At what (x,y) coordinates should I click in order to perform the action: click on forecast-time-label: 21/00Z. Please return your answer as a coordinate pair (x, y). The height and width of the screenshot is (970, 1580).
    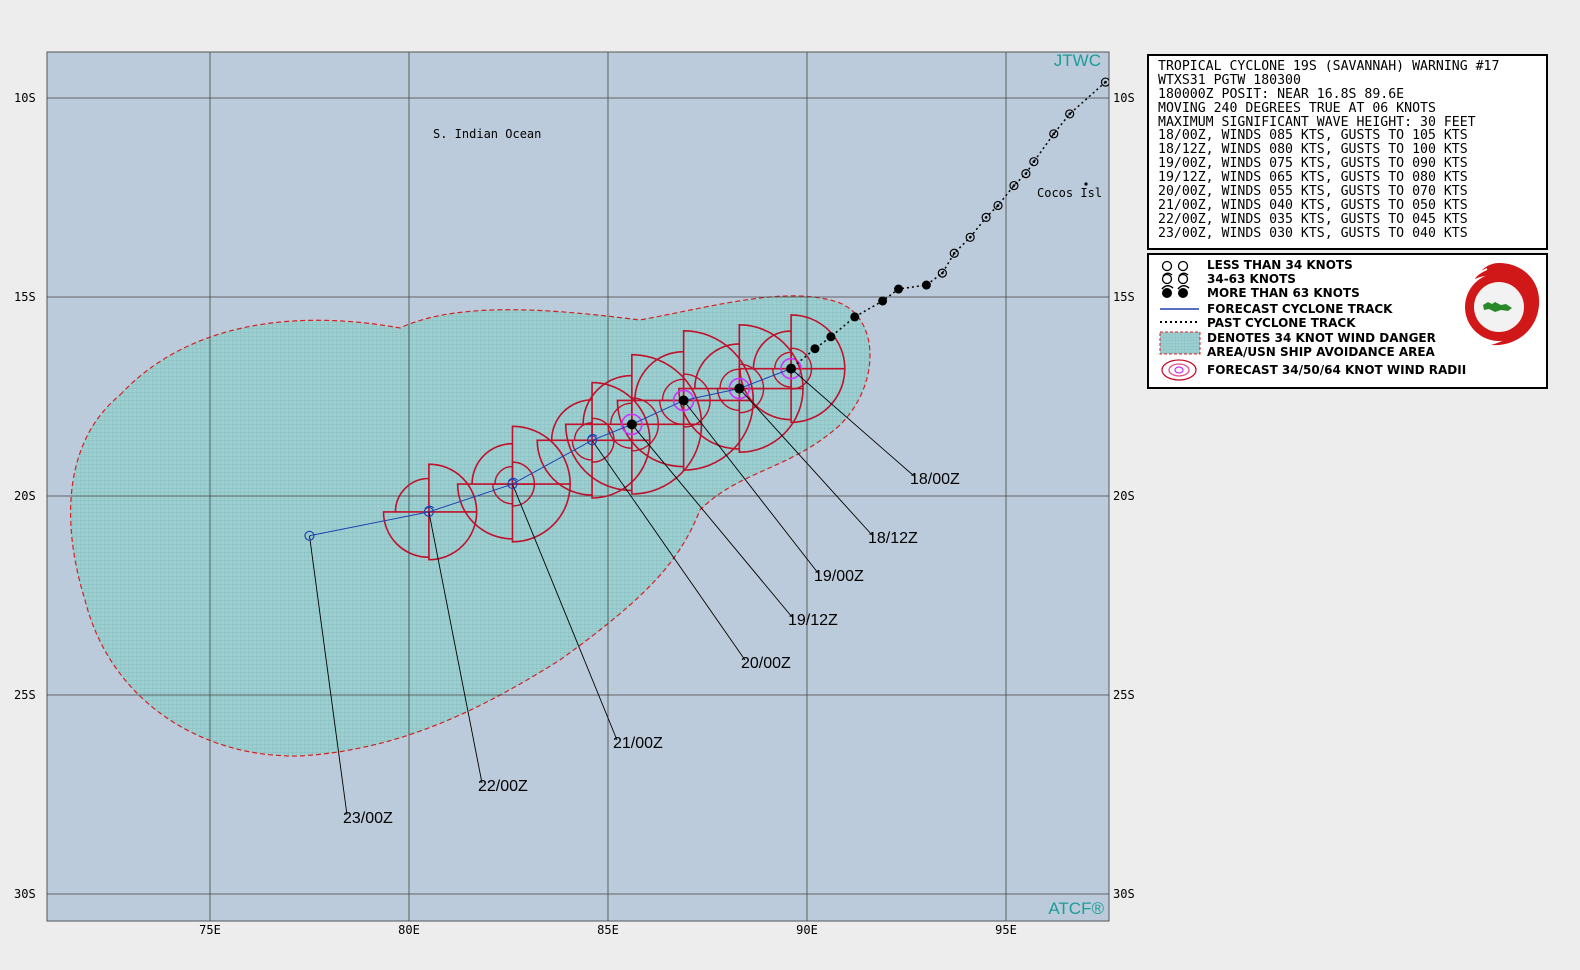
    Looking at the image, I should click on (638, 743).